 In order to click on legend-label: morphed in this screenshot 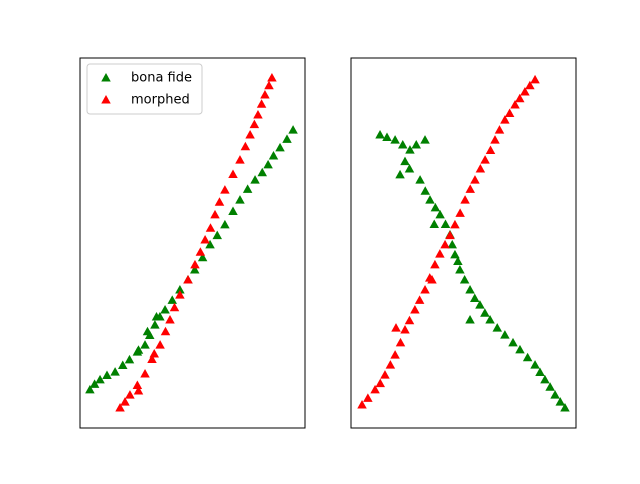, I will do `click(160, 100)`.